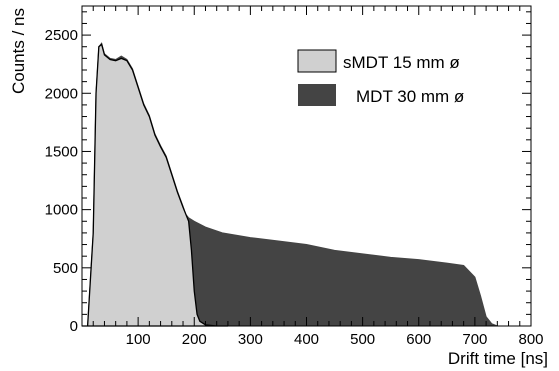  What do you see at coordinates (65, 268) in the screenshot?
I see `y-tick-label: 500` at bounding box center [65, 268].